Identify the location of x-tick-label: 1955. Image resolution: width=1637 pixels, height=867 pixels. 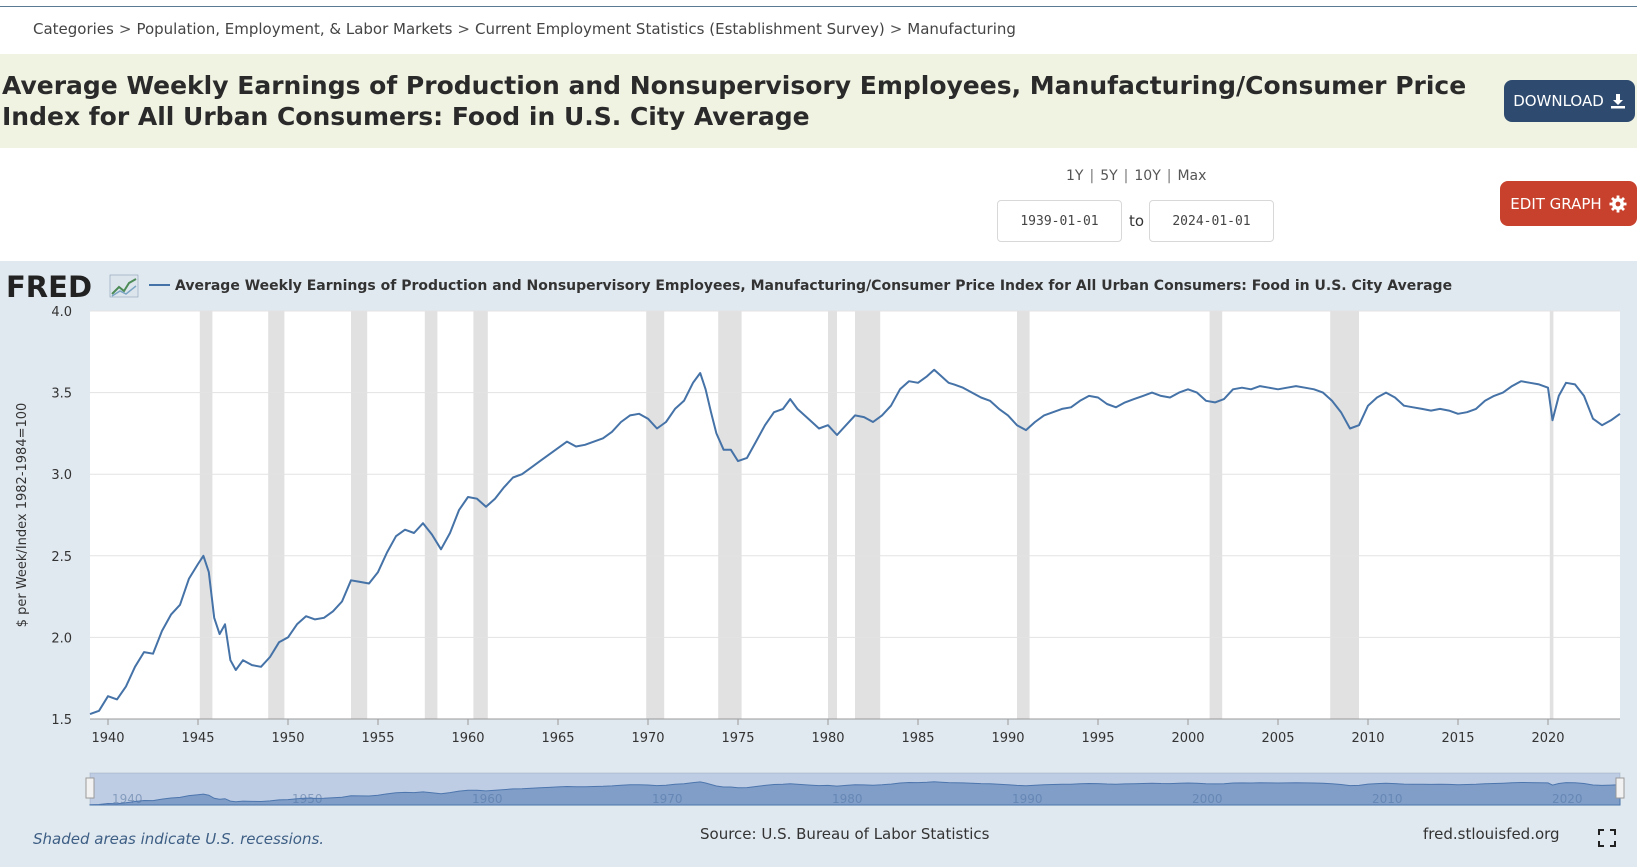
(377, 738).